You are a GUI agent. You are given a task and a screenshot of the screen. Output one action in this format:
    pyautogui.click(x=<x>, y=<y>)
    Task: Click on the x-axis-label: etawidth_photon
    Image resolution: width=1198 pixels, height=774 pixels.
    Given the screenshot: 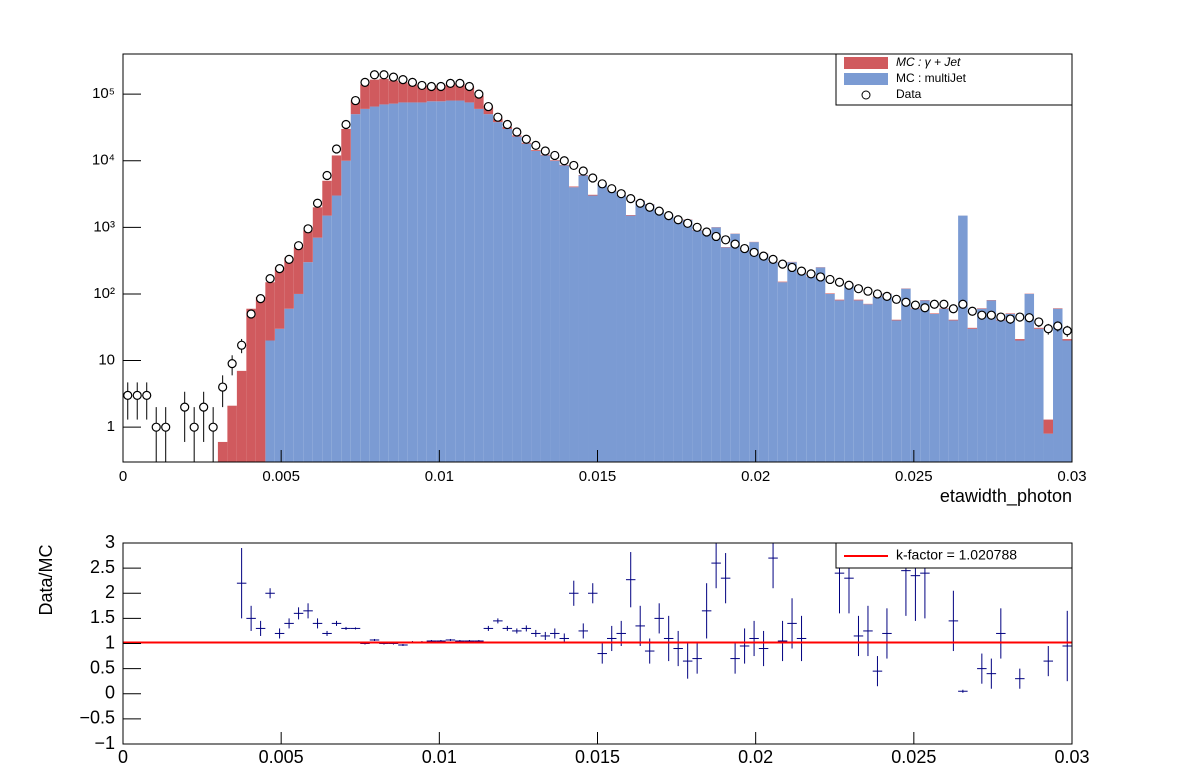 What is the action you would take?
    pyautogui.click(x=1006, y=496)
    